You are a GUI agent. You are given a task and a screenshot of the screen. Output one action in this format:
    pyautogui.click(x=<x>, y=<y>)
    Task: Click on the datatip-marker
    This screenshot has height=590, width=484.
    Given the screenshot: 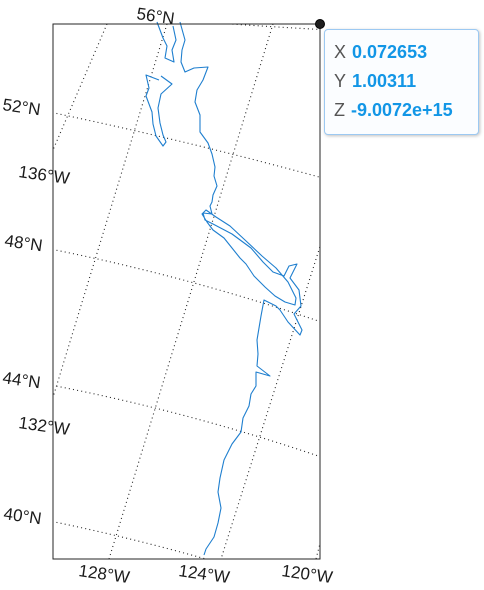 What is the action you would take?
    pyautogui.click(x=320, y=24)
    